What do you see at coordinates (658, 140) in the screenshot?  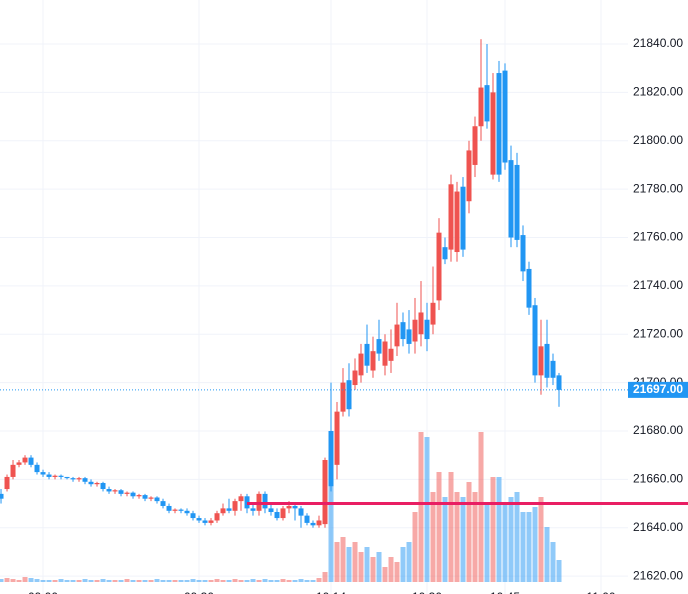 I see `y-tick-label: 21800.00` at bounding box center [658, 140].